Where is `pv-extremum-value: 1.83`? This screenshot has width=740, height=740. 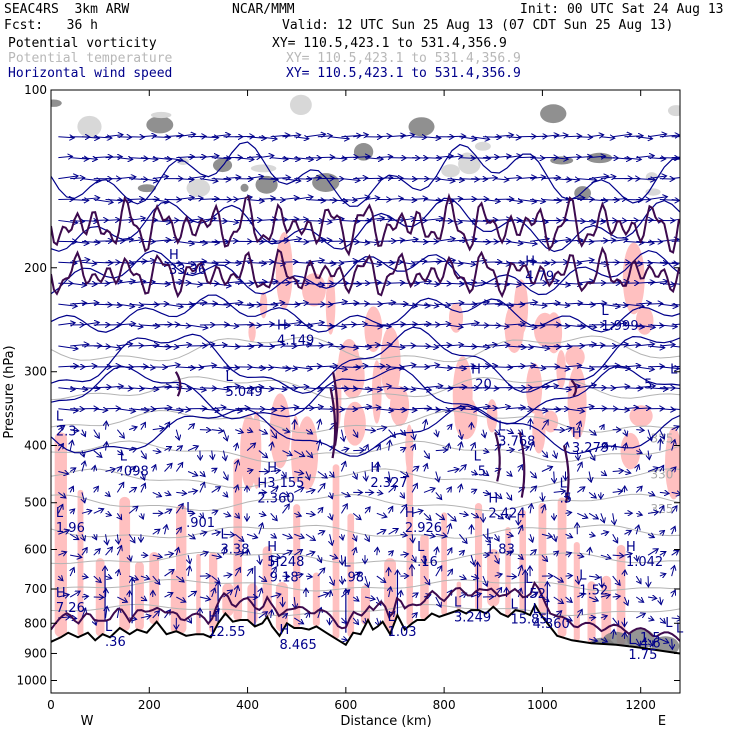
pv-extremum-value: 1.83 is located at coordinates (500, 550).